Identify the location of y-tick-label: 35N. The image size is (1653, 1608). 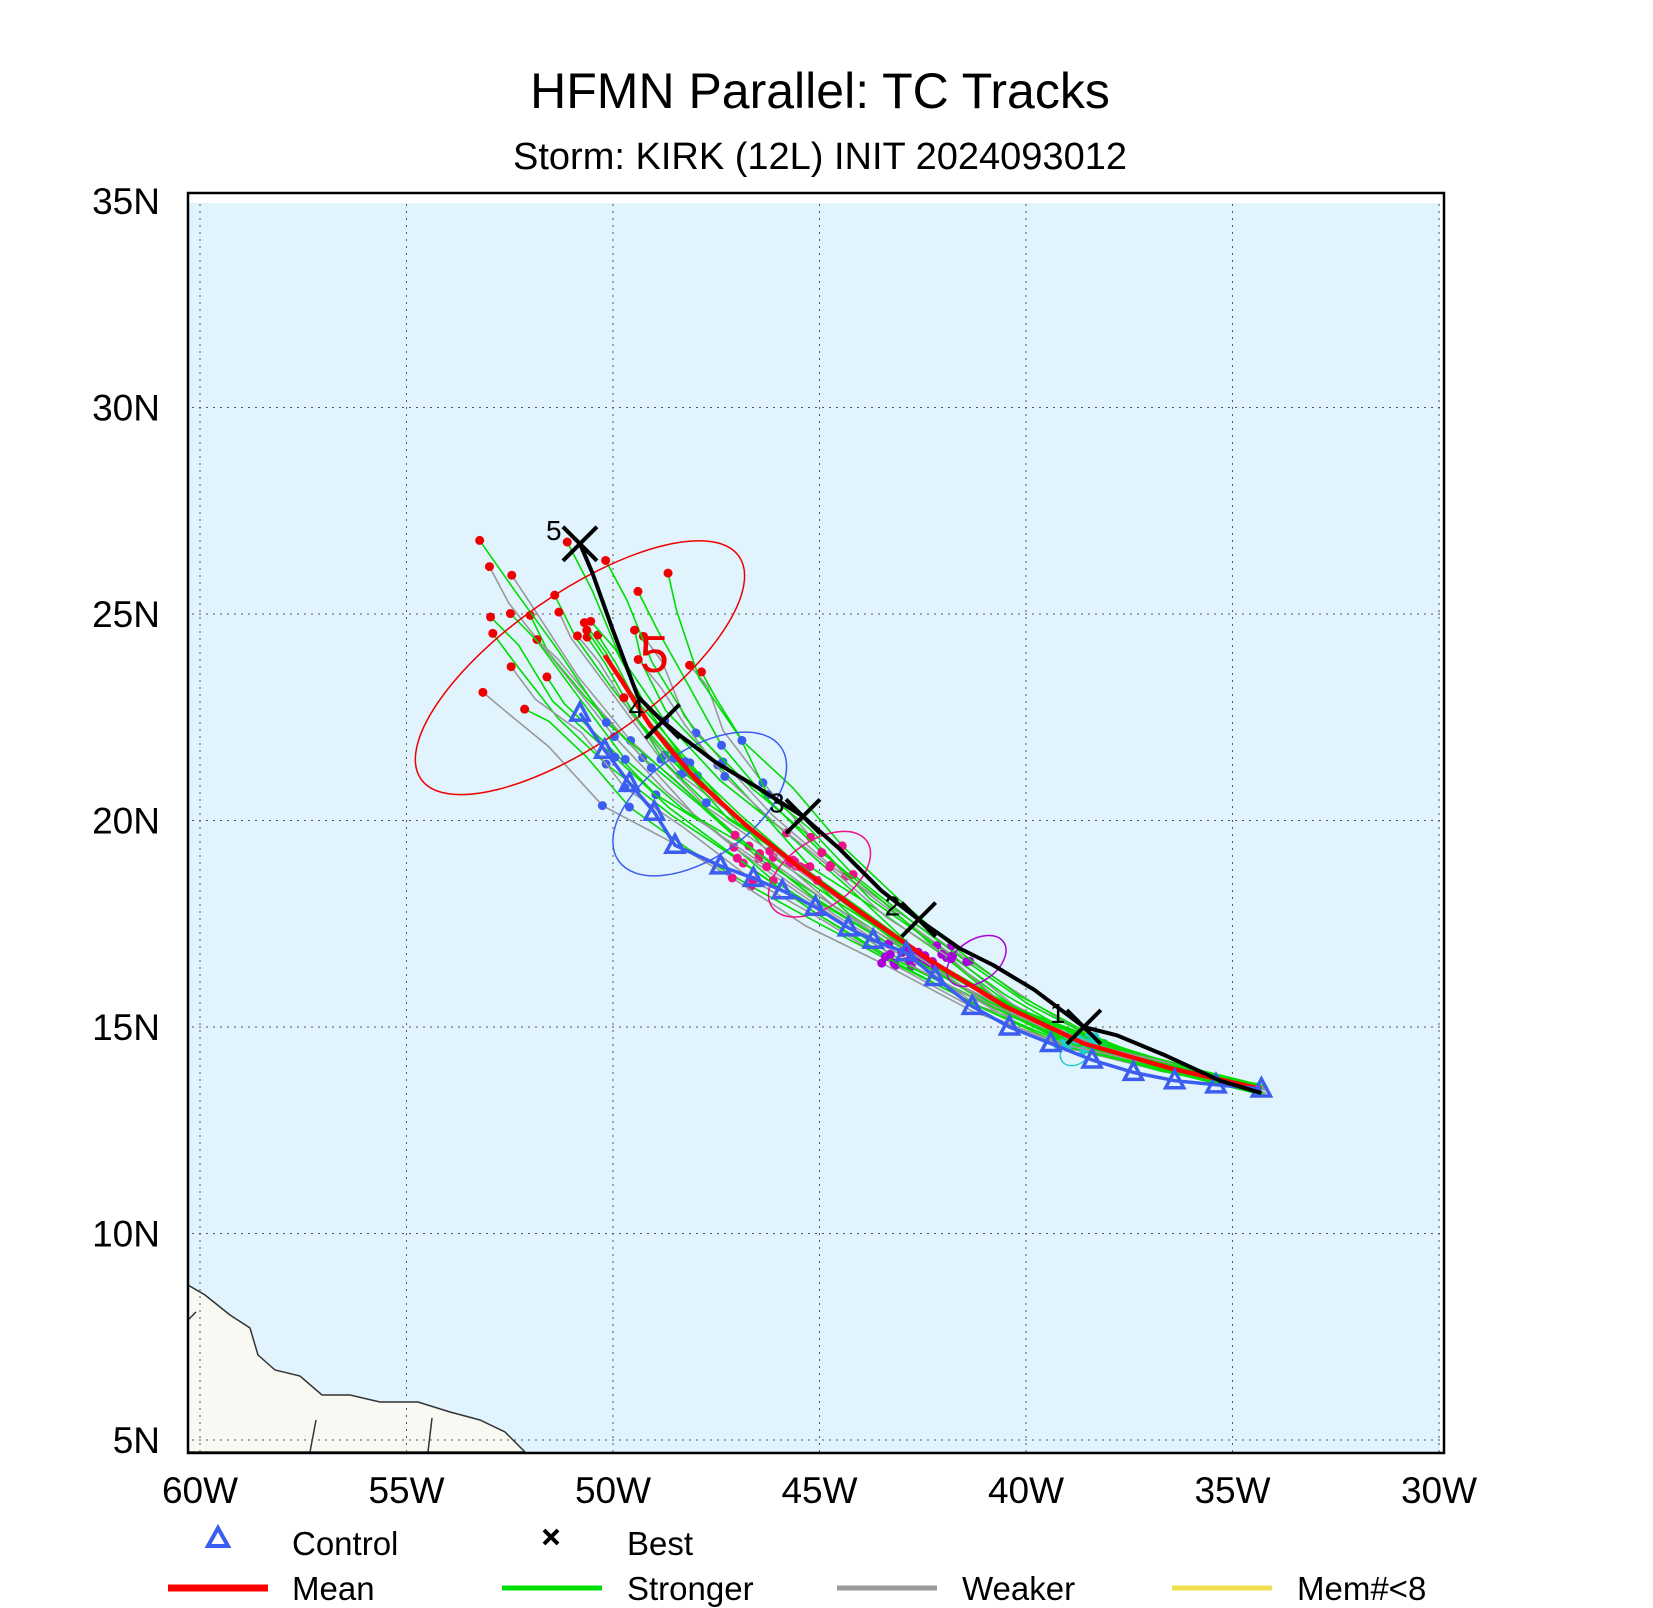
(126, 201).